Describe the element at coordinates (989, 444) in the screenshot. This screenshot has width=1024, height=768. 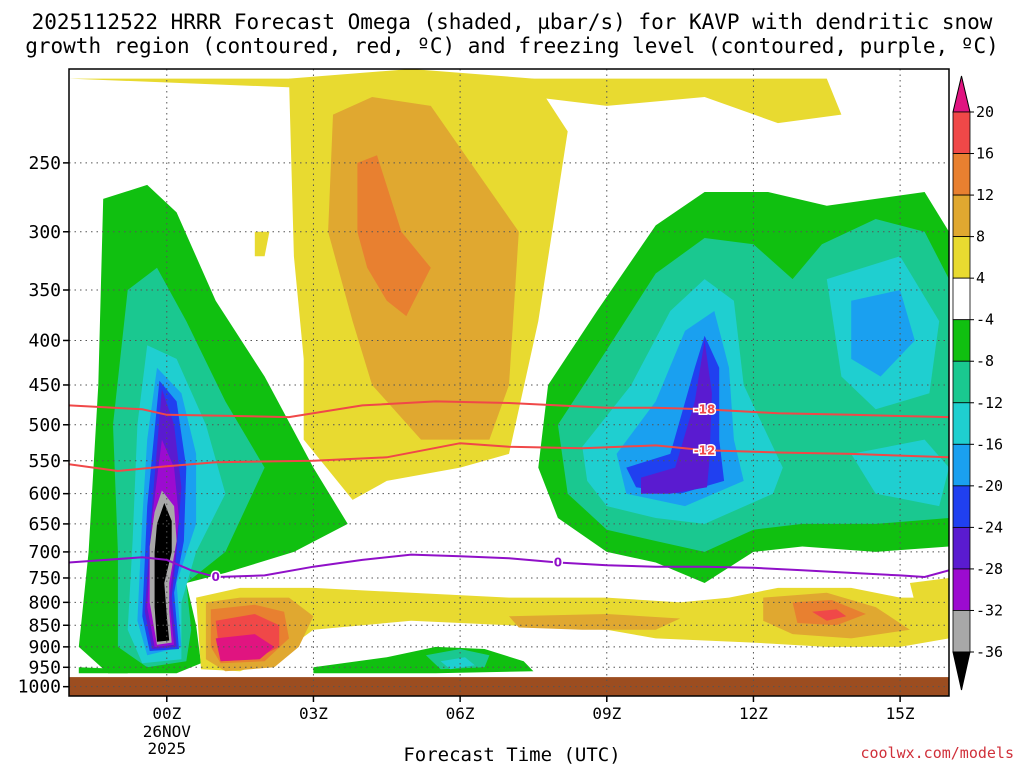
I see `colorbar-label--16: -16` at that location.